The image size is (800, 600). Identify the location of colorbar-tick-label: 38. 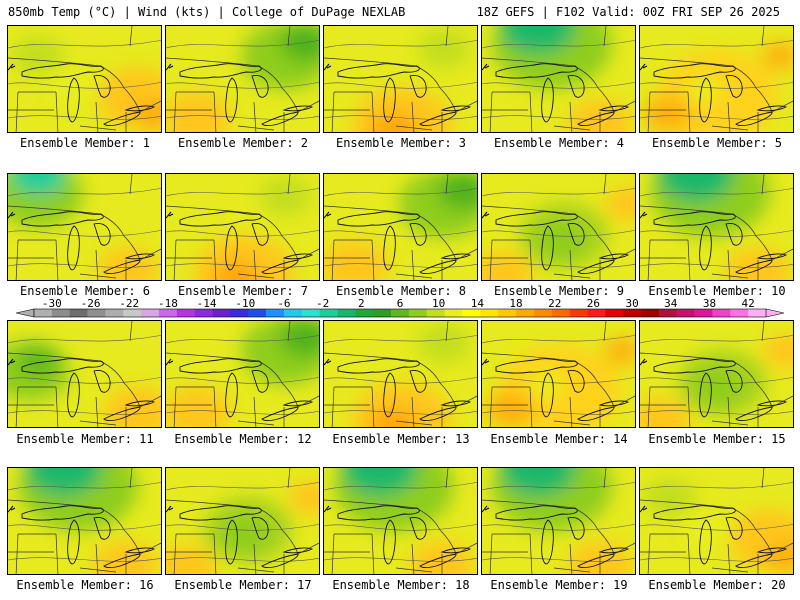
(709, 303).